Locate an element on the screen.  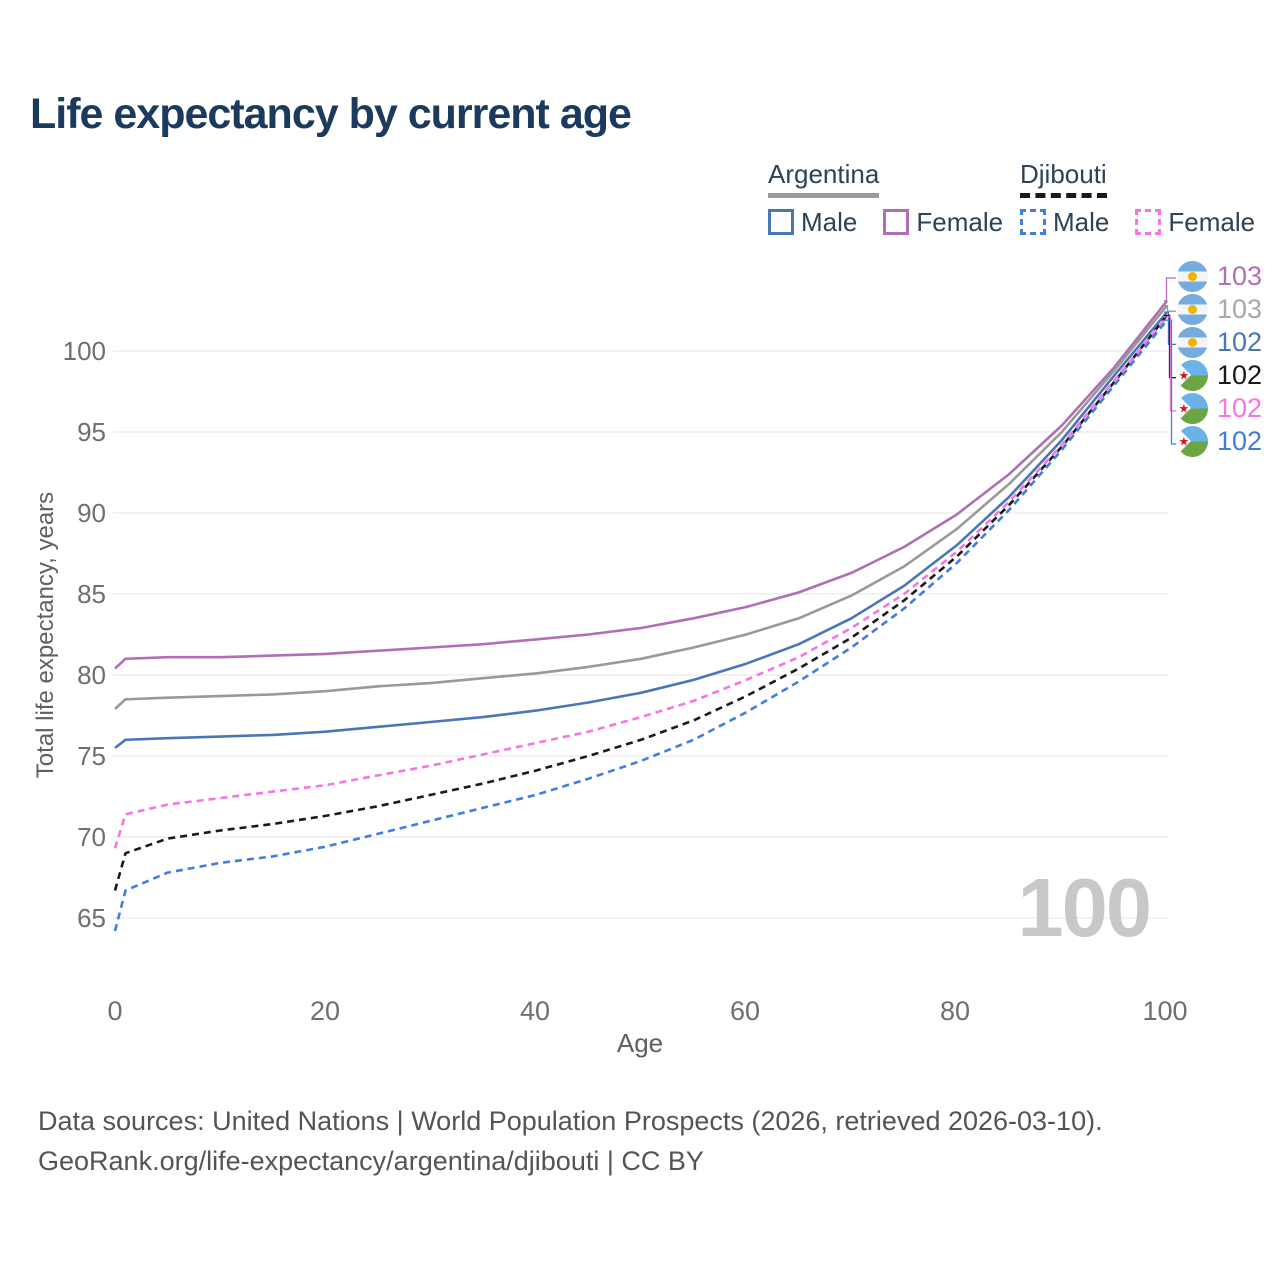
y-tick-label: 85 is located at coordinates (91, 594).